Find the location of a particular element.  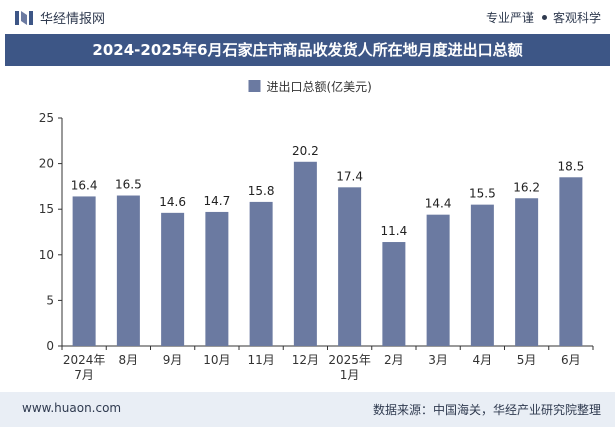

data-label: 14.4 is located at coordinates (438, 204).